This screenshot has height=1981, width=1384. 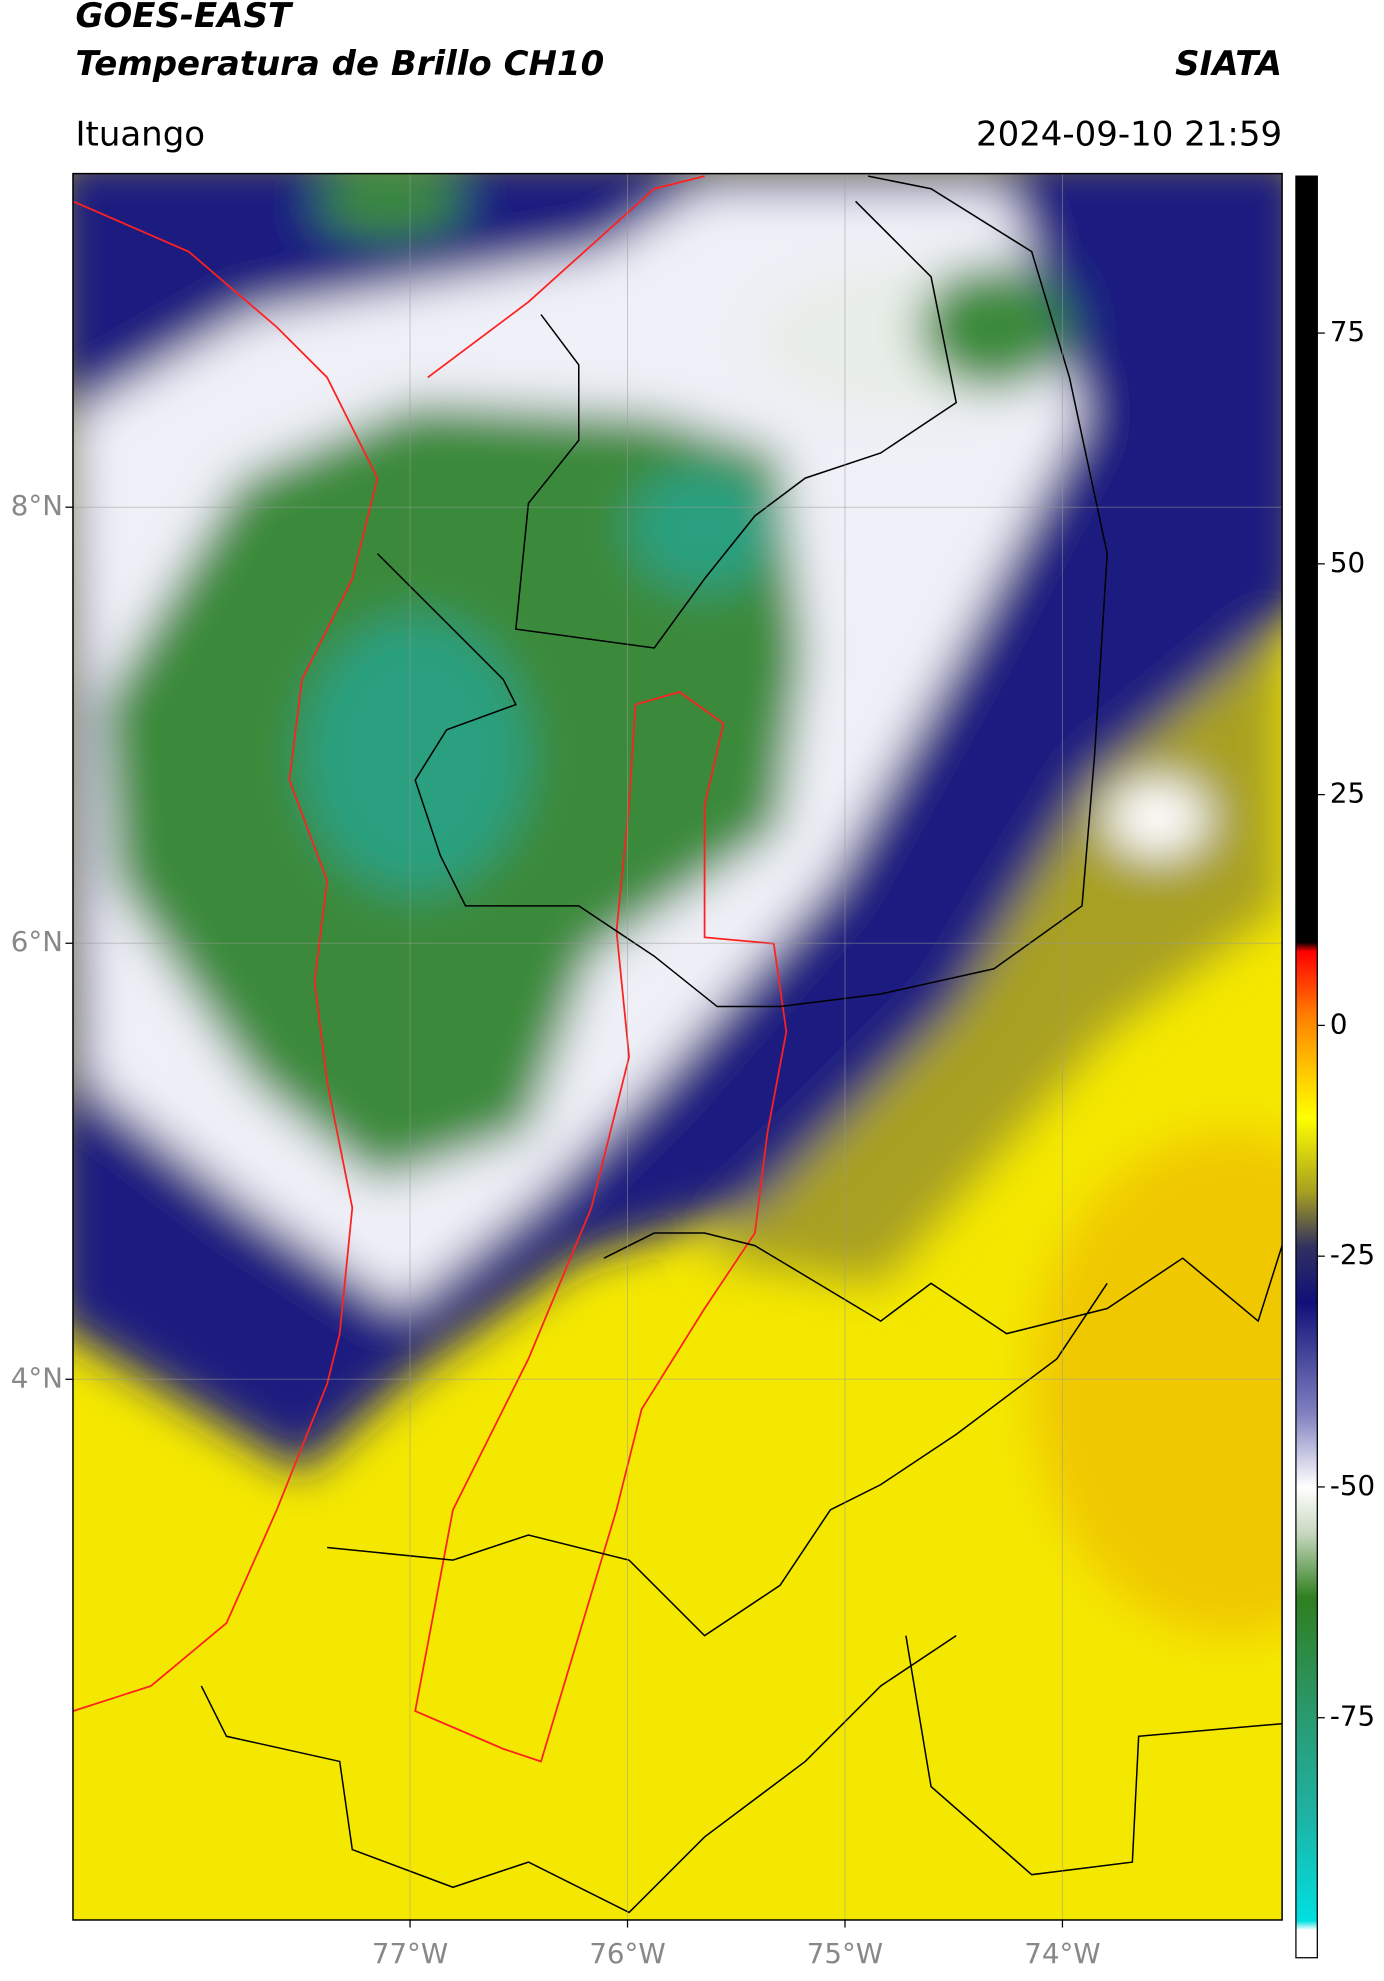 What do you see at coordinates (1352, 1254) in the screenshot?
I see `colorbar-tick-label: -25` at bounding box center [1352, 1254].